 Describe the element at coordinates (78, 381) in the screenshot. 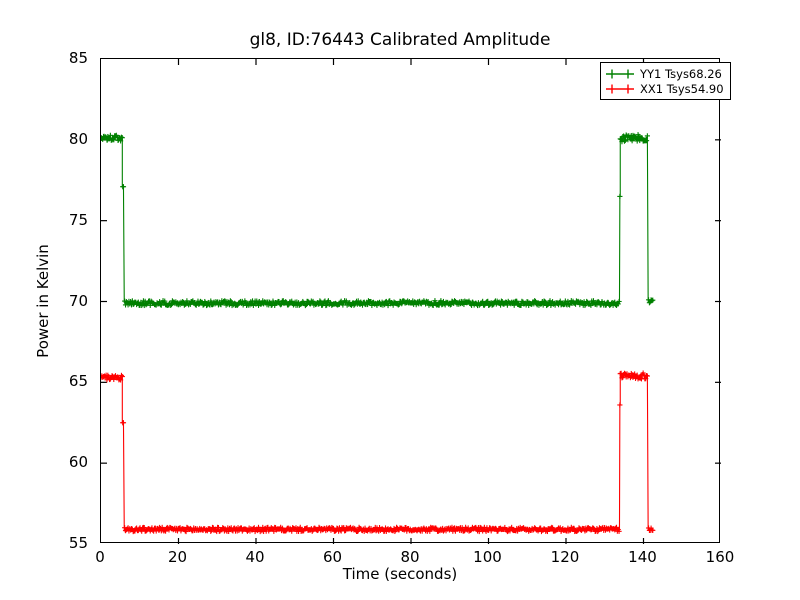

I see `y-tick-label: 65` at that location.